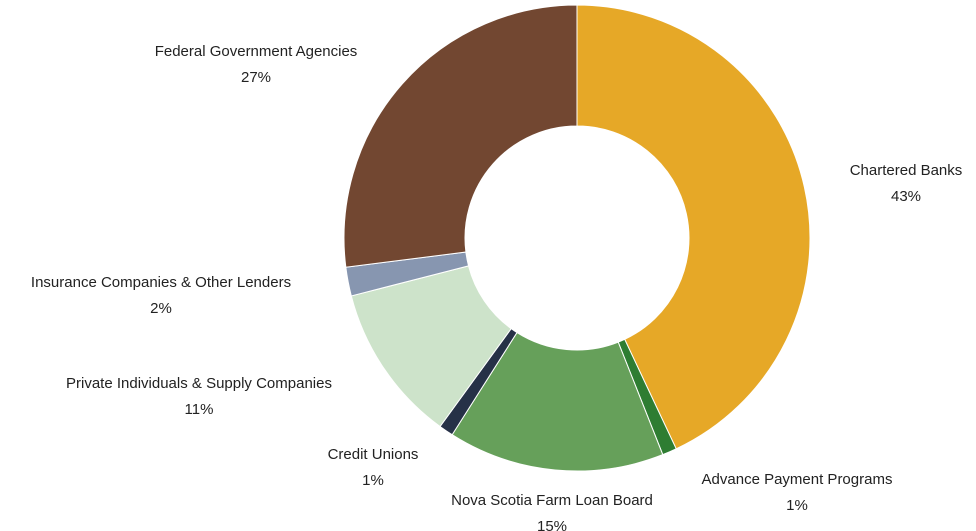  What do you see at coordinates (199, 409) in the screenshot?
I see `slice-value-private-individuals-and-supply-companies: 11%` at bounding box center [199, 409].